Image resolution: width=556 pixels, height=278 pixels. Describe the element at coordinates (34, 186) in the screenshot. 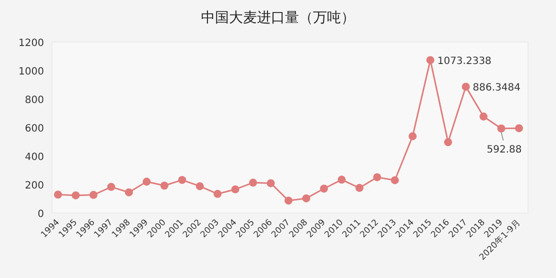

I see `y-tick-label: 200` at that location.